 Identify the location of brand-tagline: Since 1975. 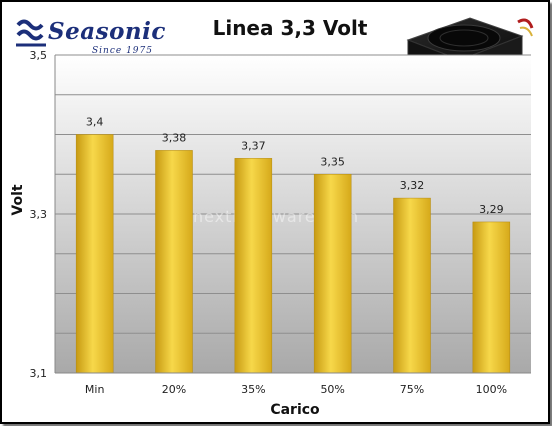
(122, 51).